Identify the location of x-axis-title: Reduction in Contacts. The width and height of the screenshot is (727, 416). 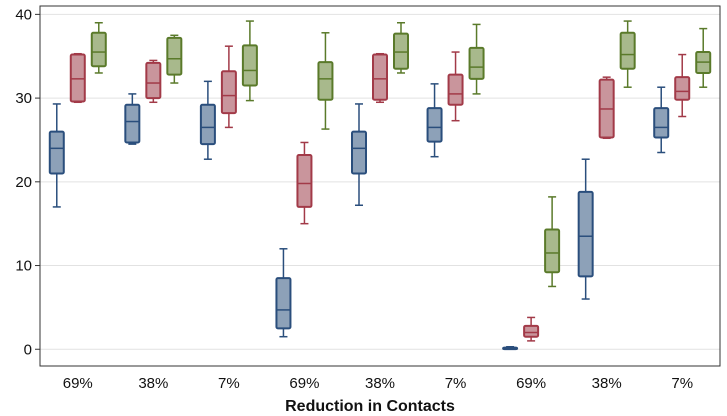
(370, 406).